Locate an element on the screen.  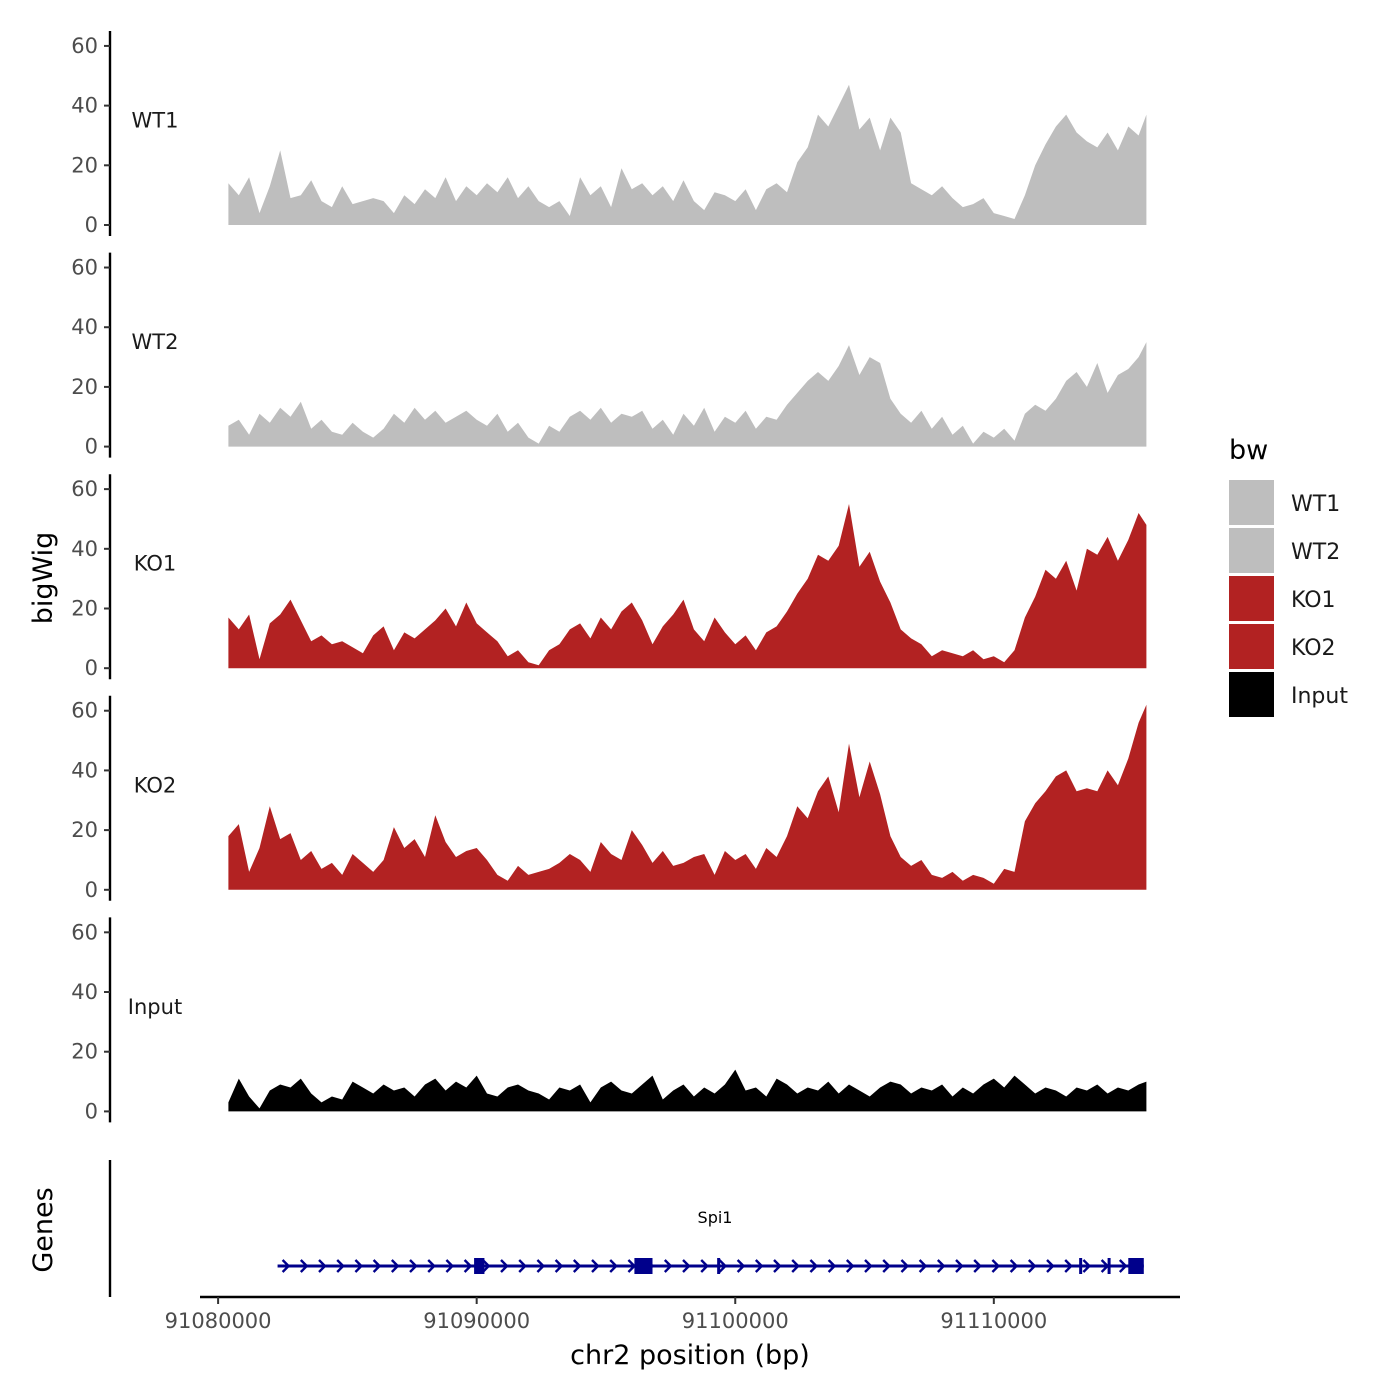
track-label-wt2: WT2 is located at coordinates (155, 342).